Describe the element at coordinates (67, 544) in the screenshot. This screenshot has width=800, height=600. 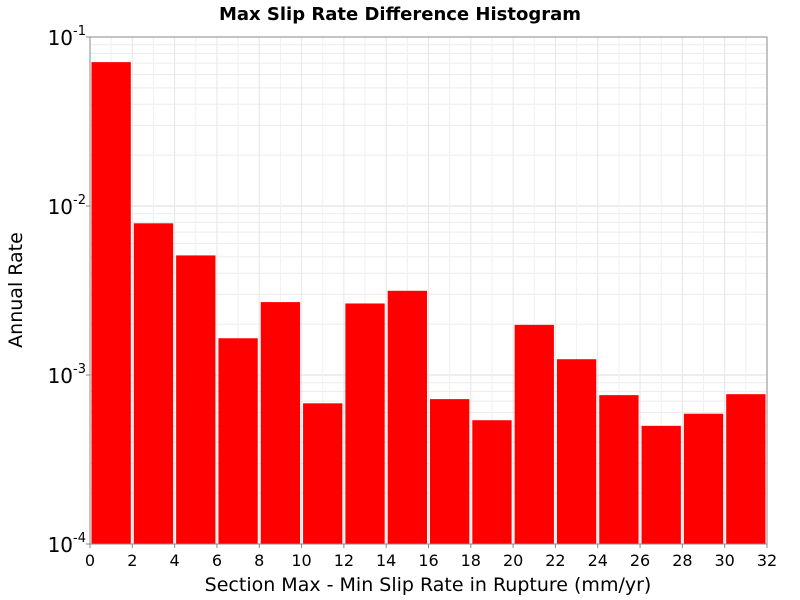
I see `y-tick-label: 10⁻⁴` at that location.